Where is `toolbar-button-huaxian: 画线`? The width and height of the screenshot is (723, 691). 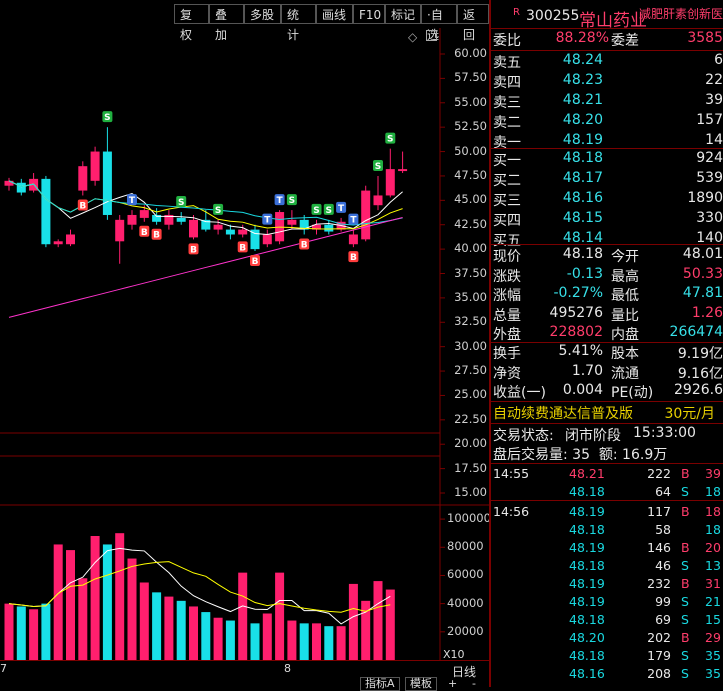 toolbar-button-huaxian: 画线 is located at coordinates (334, 14).